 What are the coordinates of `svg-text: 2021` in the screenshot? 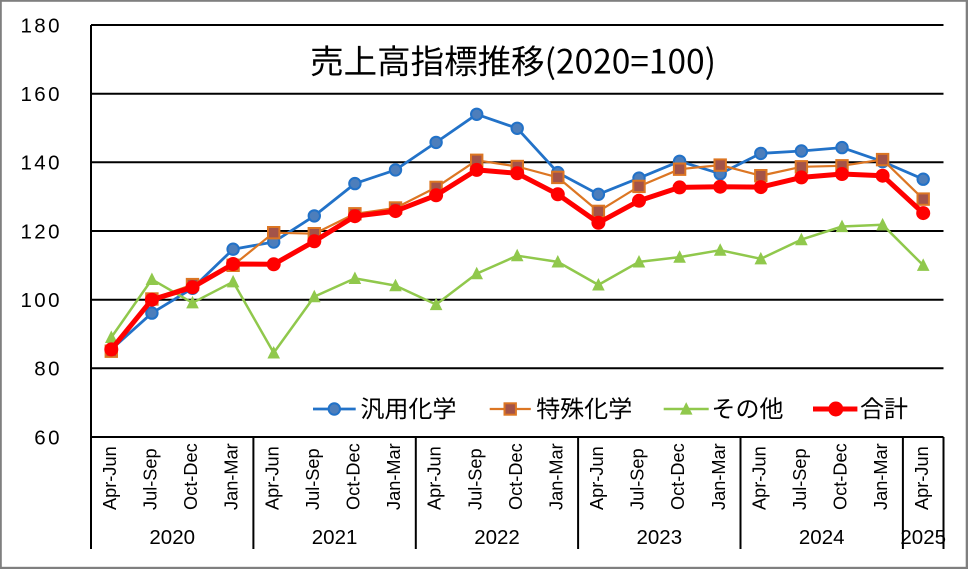 It's located at (335, 537).